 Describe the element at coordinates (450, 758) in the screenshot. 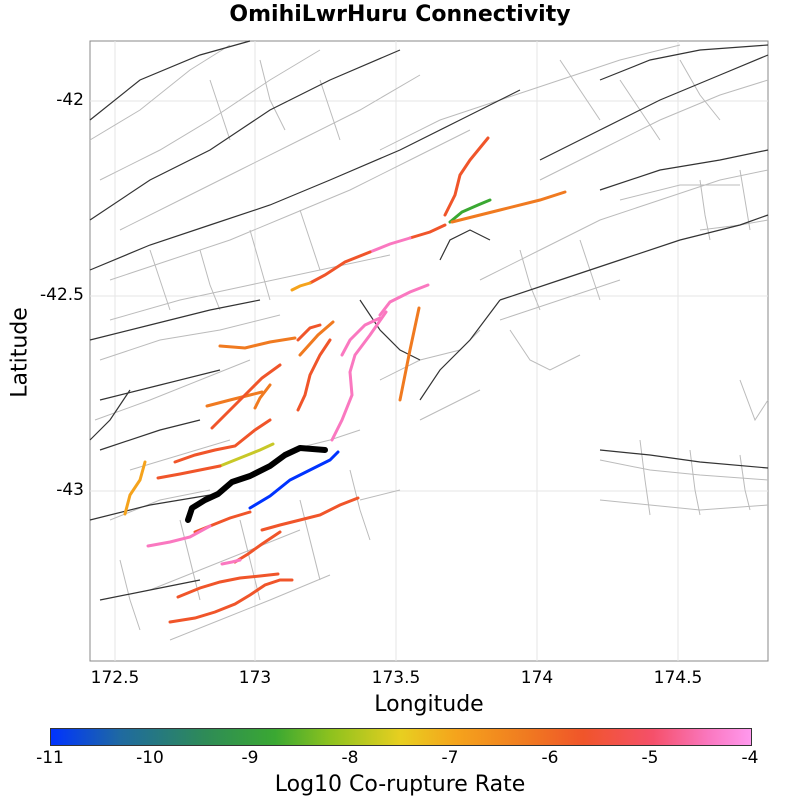

I see `colorbar-tick: -7` at that location.